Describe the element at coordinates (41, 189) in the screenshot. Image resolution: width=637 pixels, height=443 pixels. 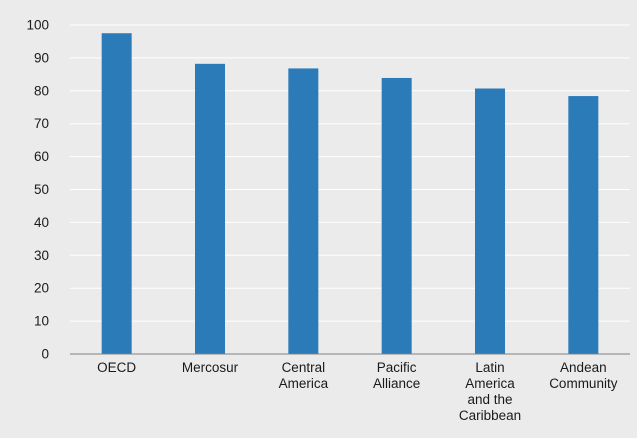
I see `y-tick-label: 50` at that location.